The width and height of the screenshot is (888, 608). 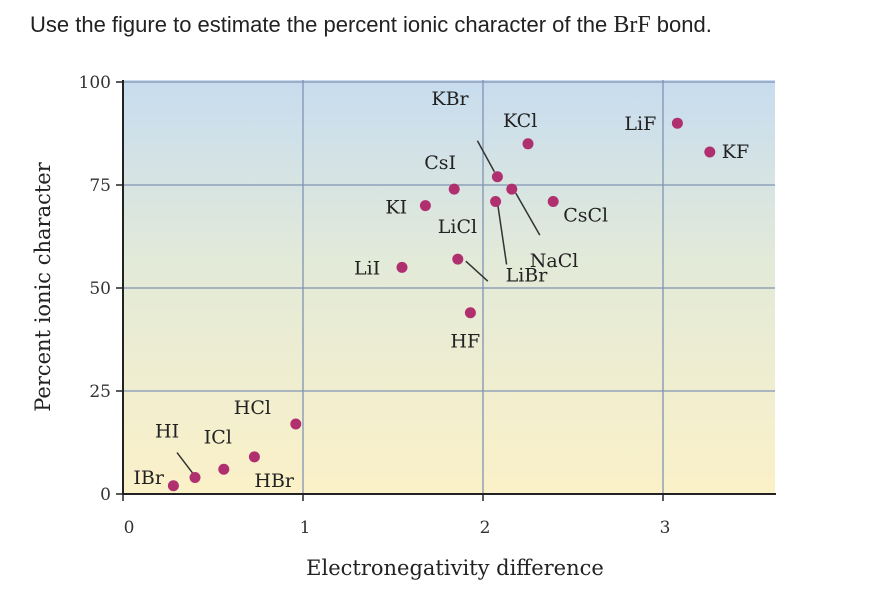 What do you see at coordinates (43, 286) in the screenshot?
I see `y-axis-label: Percent ionic character` at bounding box center [43, 286].